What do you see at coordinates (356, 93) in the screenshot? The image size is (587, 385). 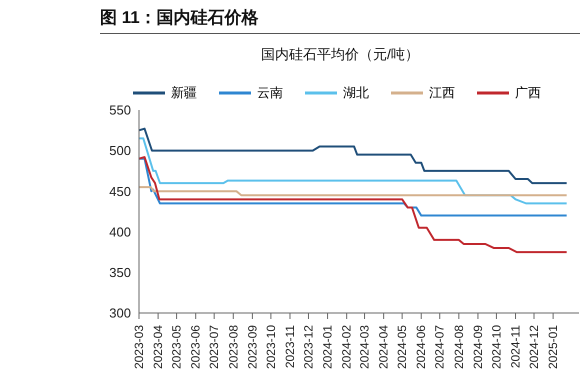 I see `legend-label: 湖北` at bounding box center [356, 93].